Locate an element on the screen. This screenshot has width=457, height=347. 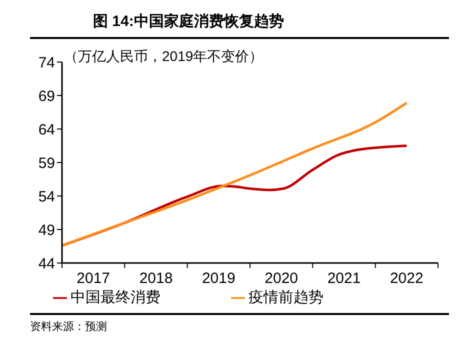
legend-label: 疫情前趋势 is located at coordinates (286, 297).